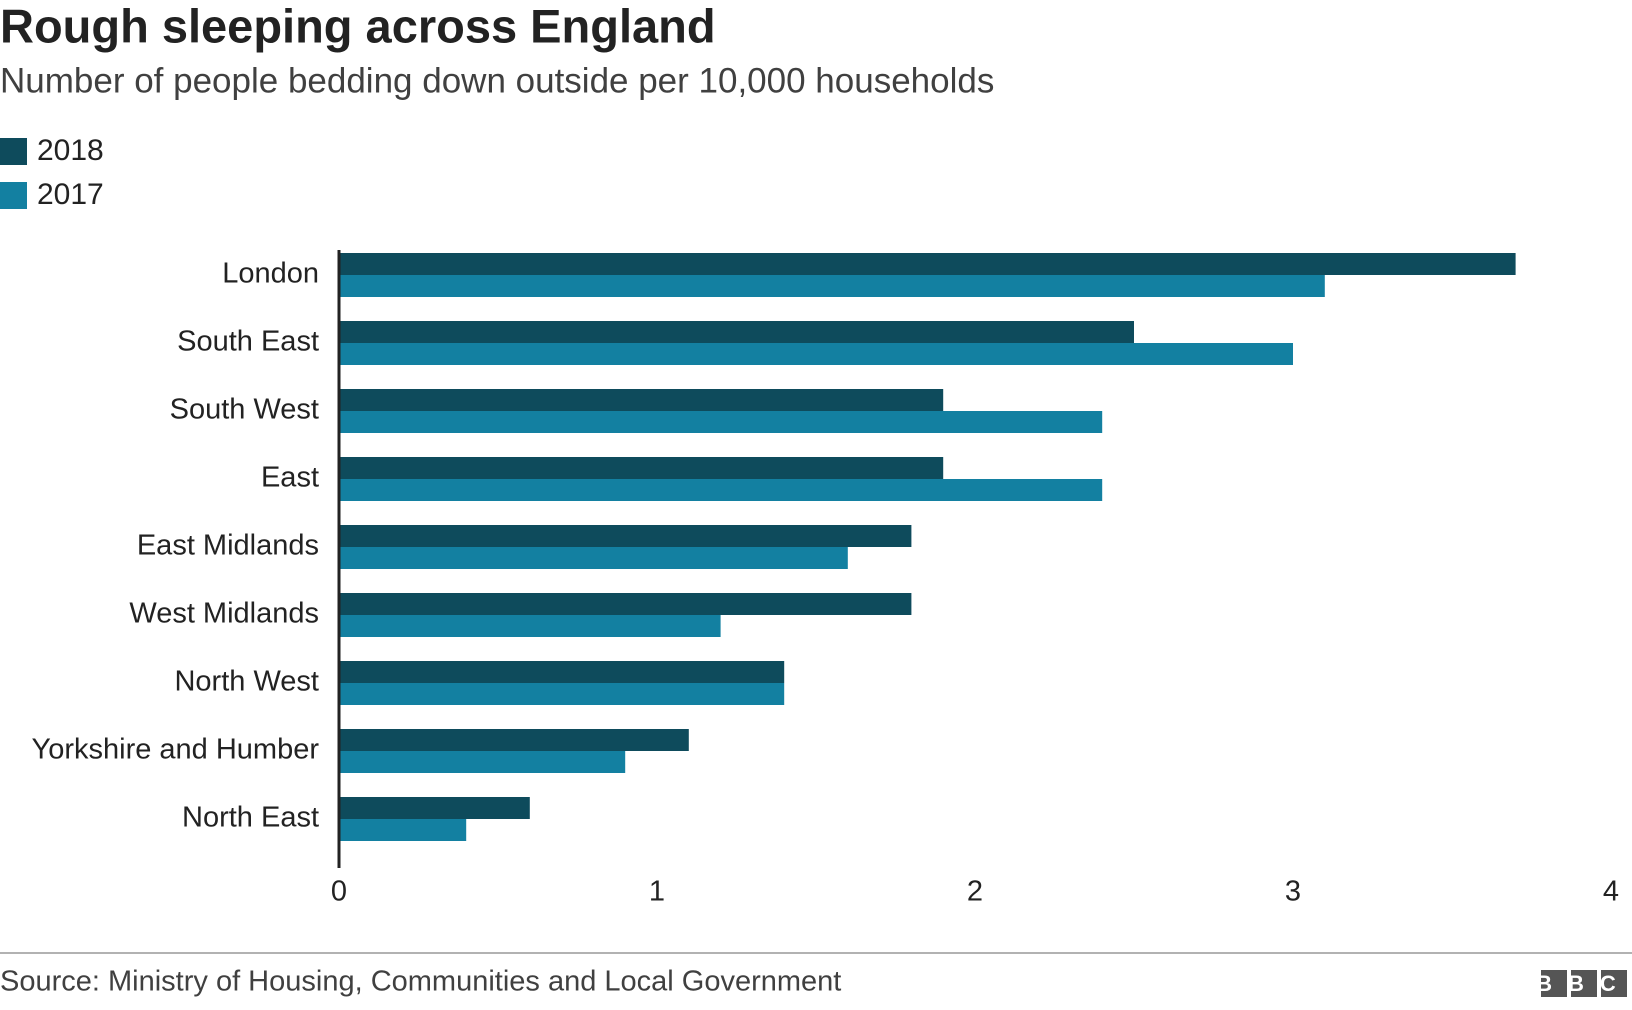 Image resolution: width=1632 pixels, height=1010 pixels. Describe the element at coordinates (176, 750) in the screenshot. I see `y-tick-label: Yorkshire and Humber` at that location.